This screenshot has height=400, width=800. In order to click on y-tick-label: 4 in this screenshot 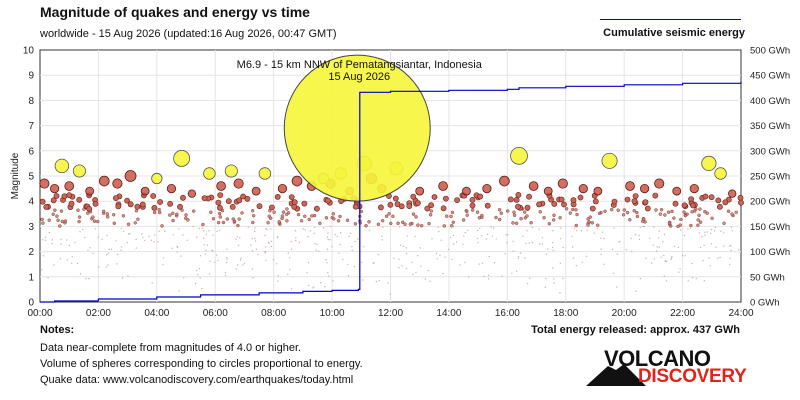, I will do `click(31, 202)`.